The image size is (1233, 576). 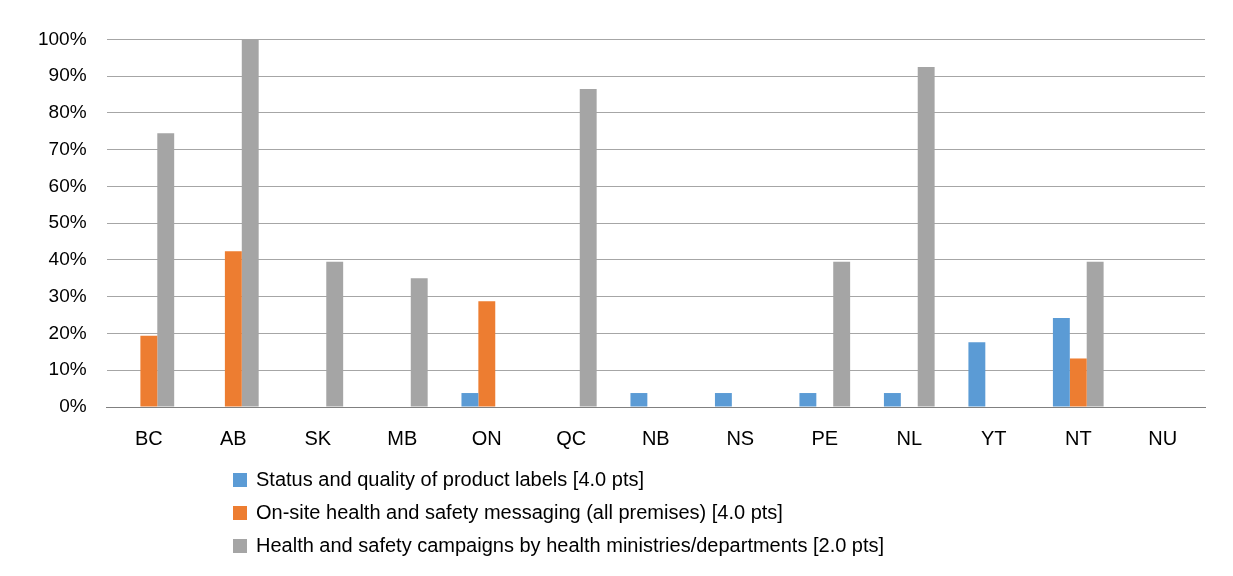 I want to click on y-tick-label: 30%, so click(x=67, y=295).